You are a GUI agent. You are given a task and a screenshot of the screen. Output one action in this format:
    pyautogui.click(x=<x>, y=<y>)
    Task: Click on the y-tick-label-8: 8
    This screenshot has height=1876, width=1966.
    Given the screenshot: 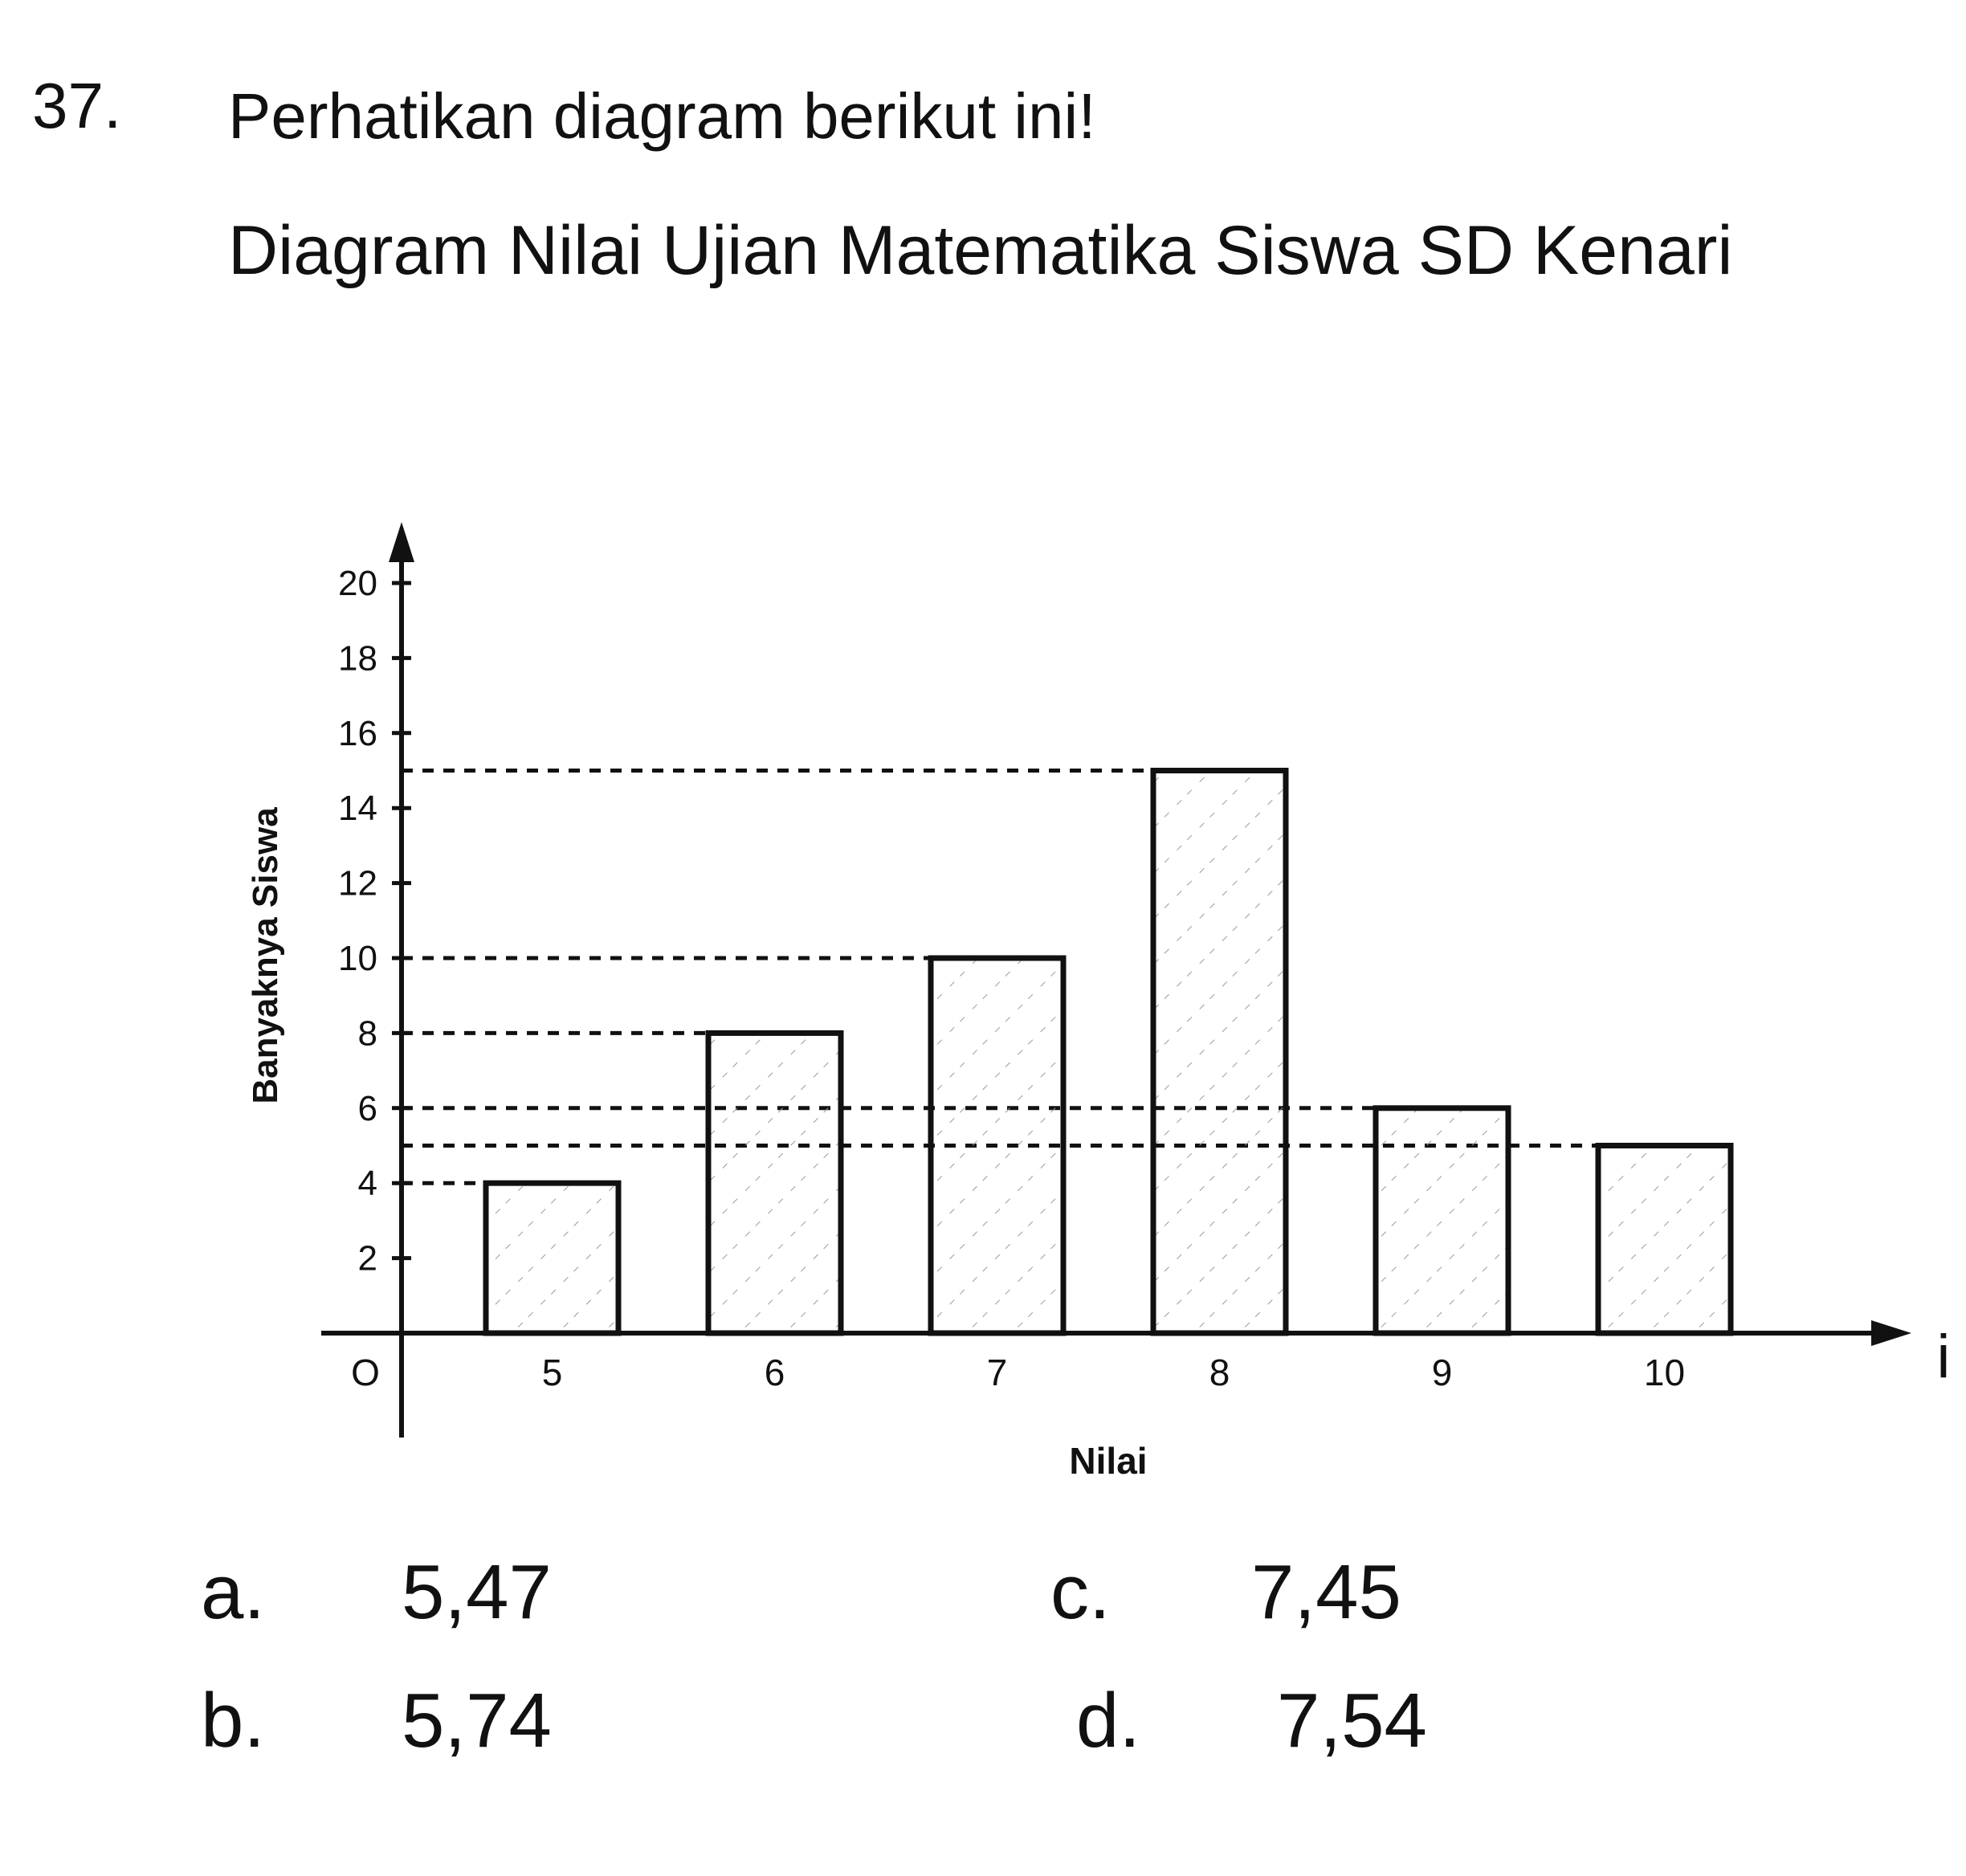 What is the action you would take?
    pyautogui.click(x=367, y=1033)
    